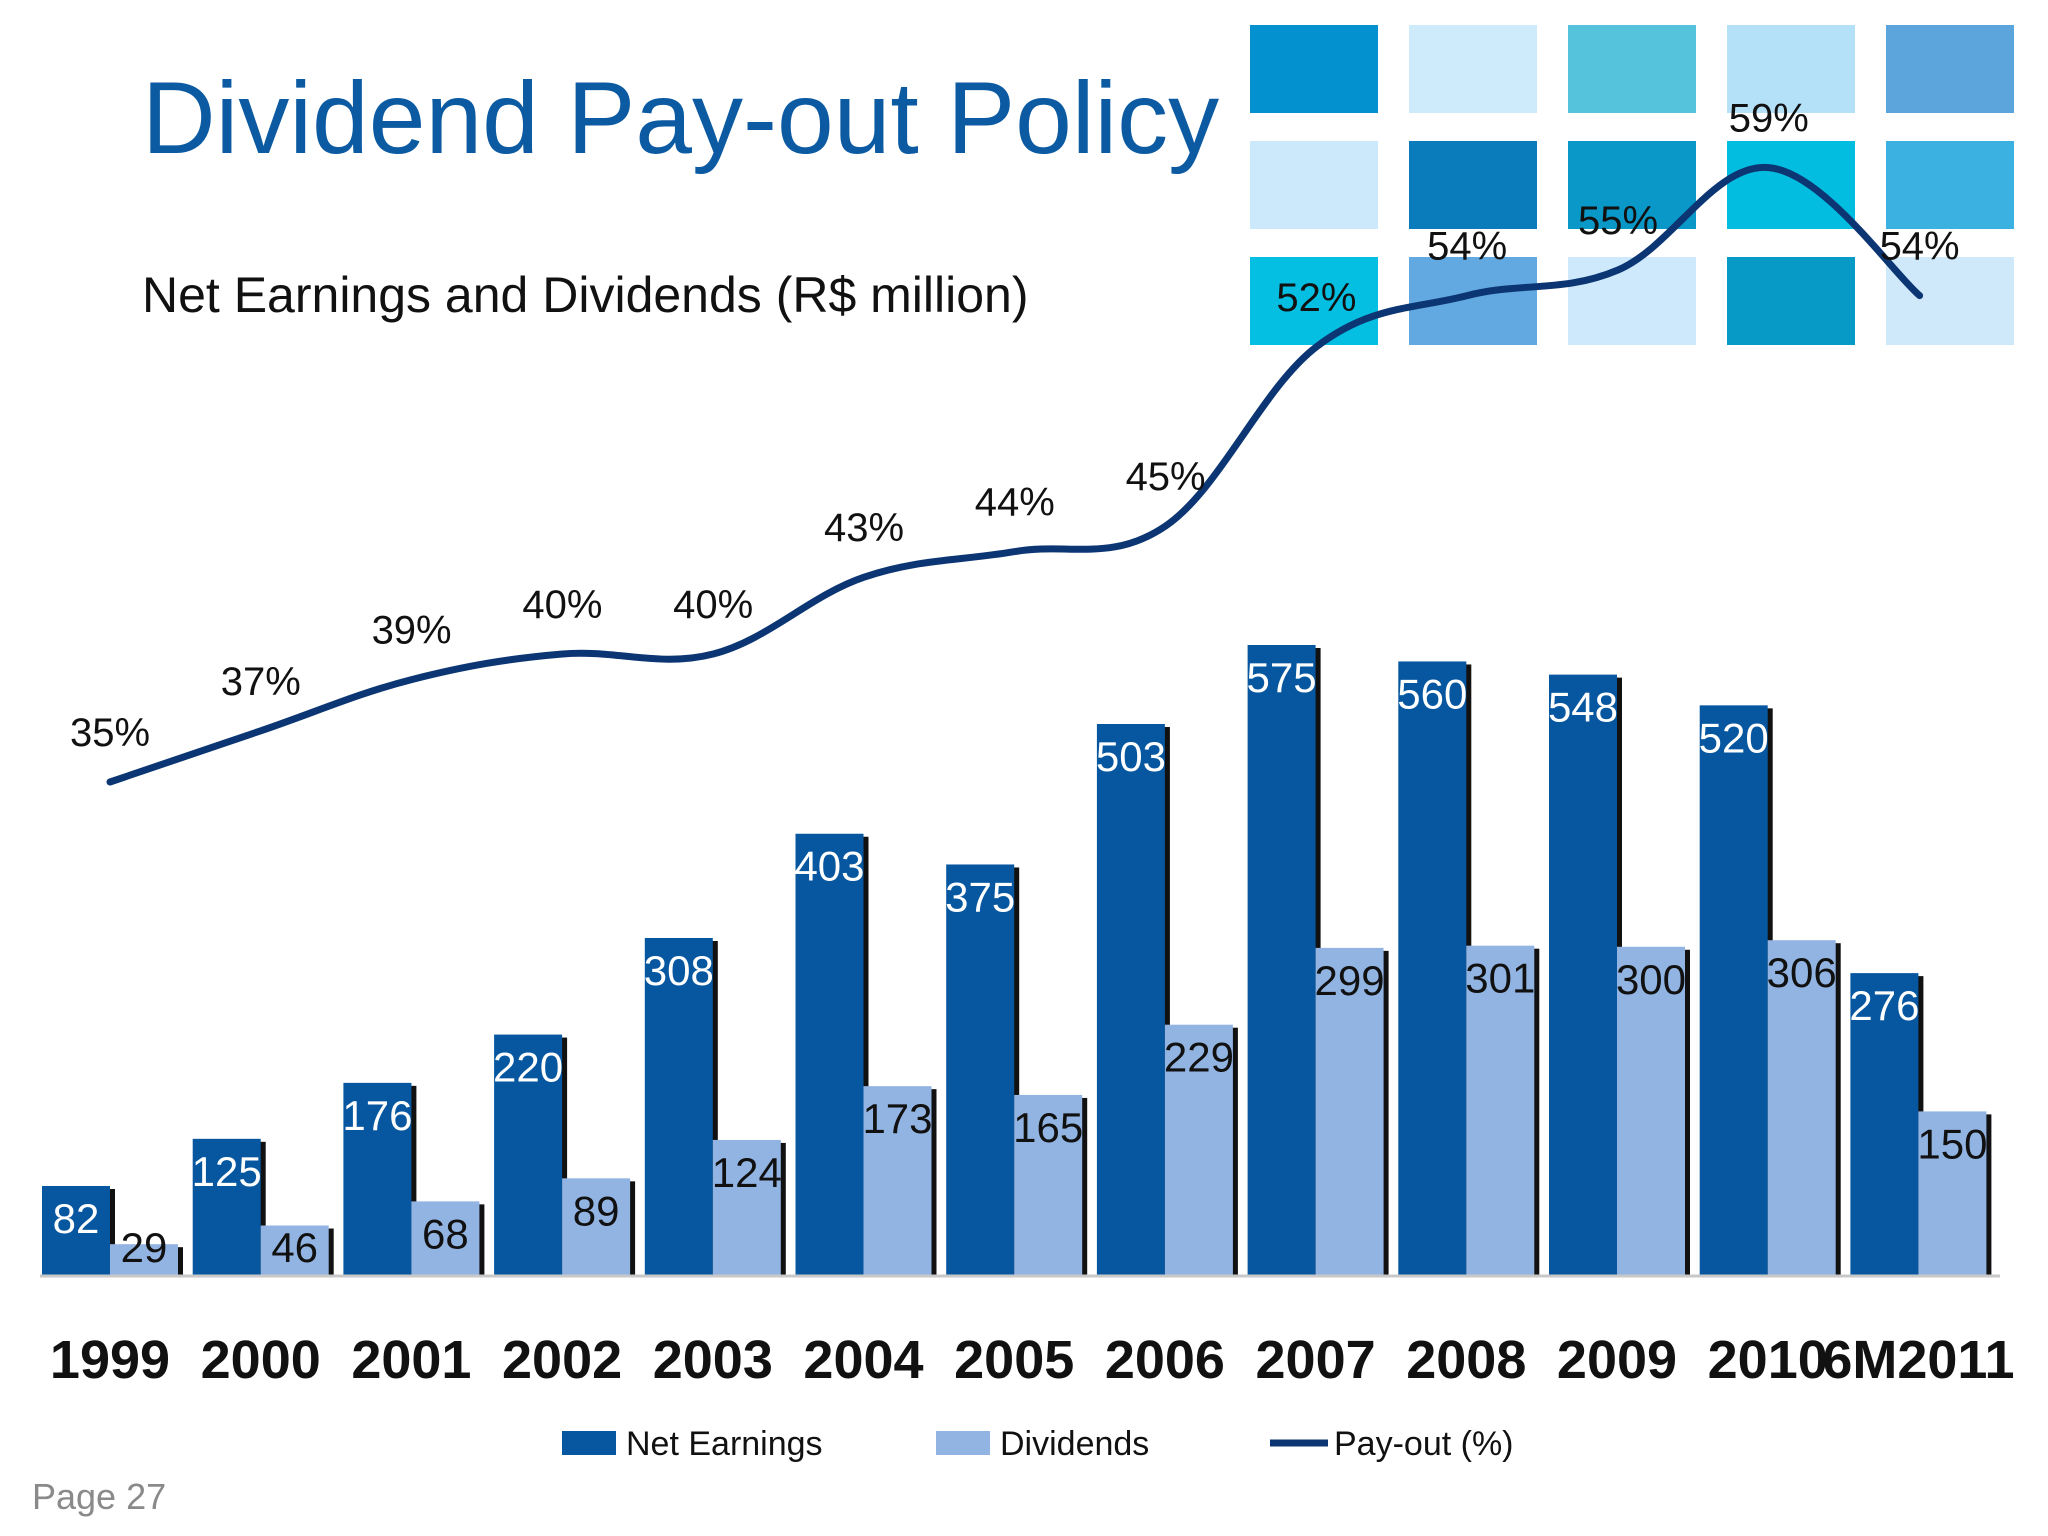 Image resolution: width=2048 pixels, height=1536 pixels. I want to click on payout-value-label: 59%, so click(1769, 119).